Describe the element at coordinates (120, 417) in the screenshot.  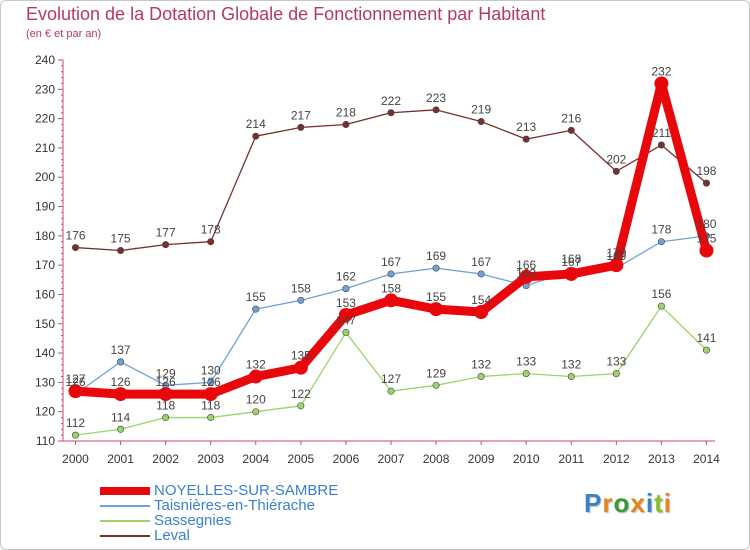
I see `data-label: 114` at that location.